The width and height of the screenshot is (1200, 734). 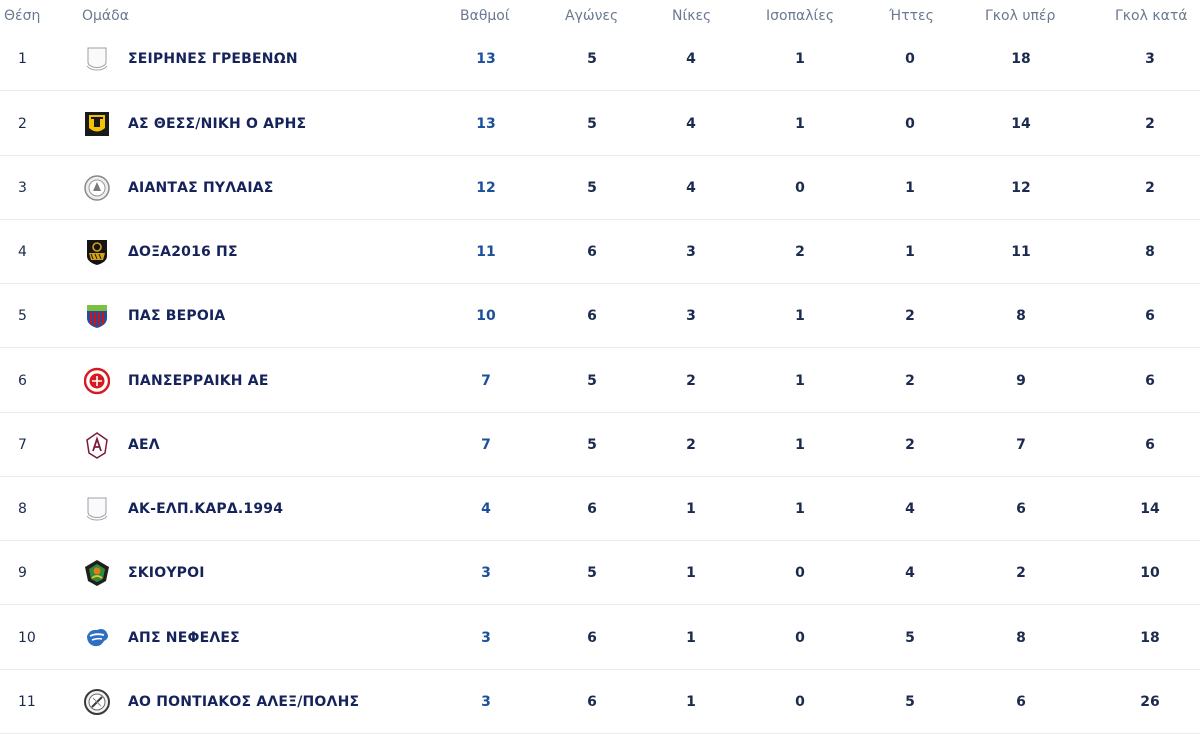 I want to click on skiouroi-crest-icon, so click(x=97, y=573).